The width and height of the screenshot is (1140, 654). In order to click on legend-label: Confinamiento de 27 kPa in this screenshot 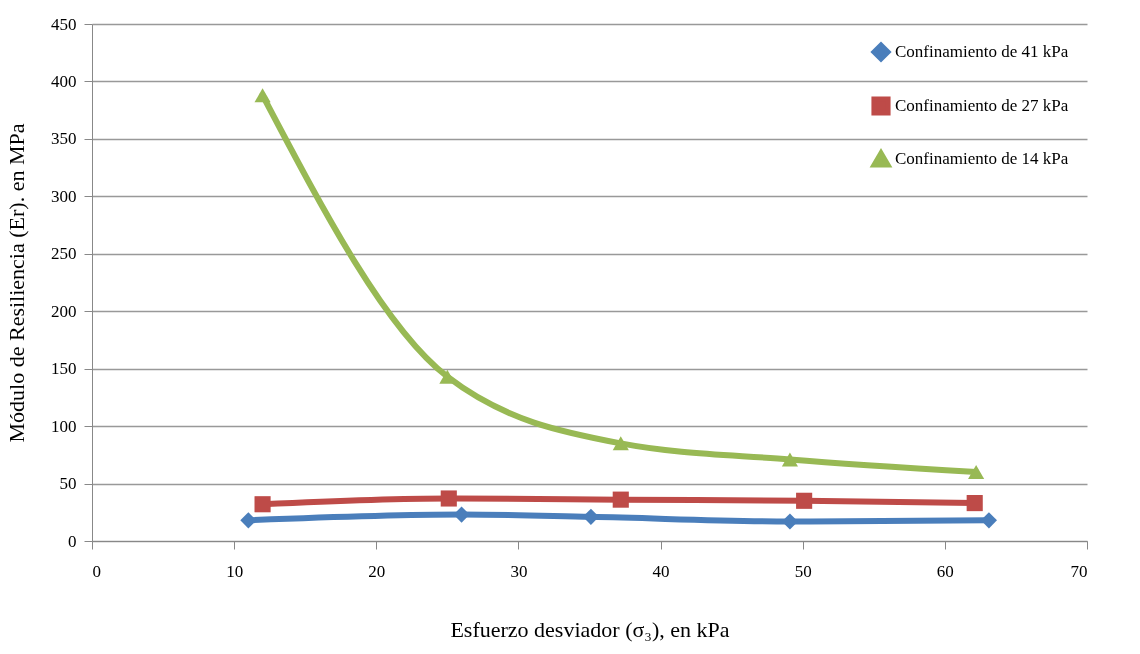, I will do `click(982, 105)`.